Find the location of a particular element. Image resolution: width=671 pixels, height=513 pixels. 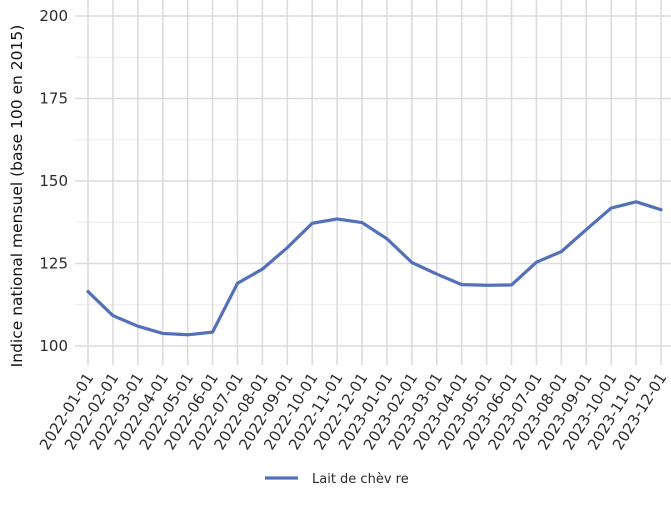

legend: Lait de chèv re is located at coordinates (337, 479).